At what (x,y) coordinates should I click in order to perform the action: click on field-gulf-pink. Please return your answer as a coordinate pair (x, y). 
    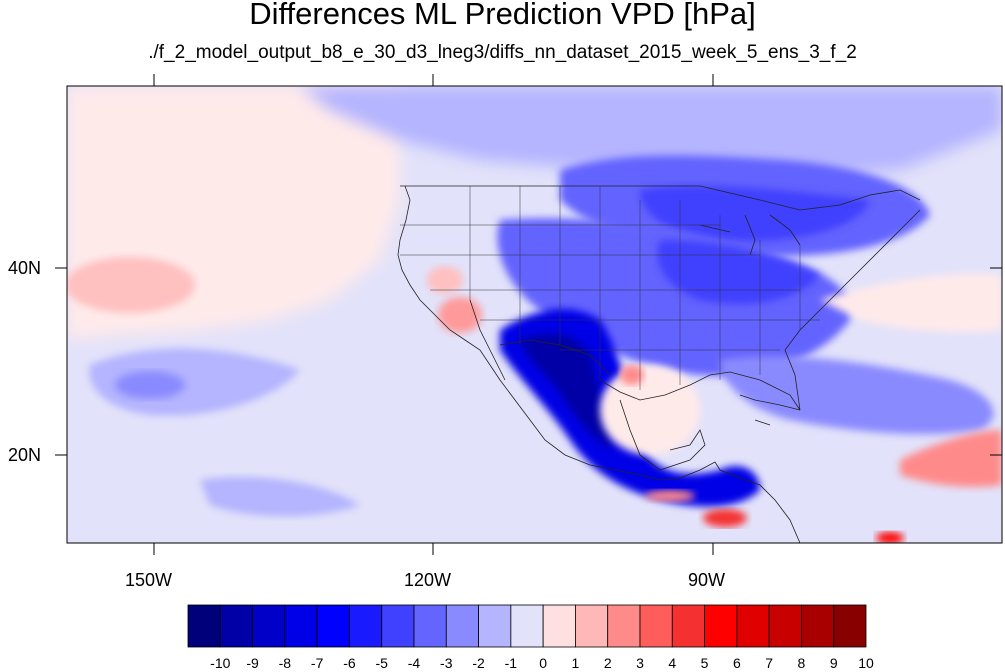
    Looking at the image, I should click on (650, 410).